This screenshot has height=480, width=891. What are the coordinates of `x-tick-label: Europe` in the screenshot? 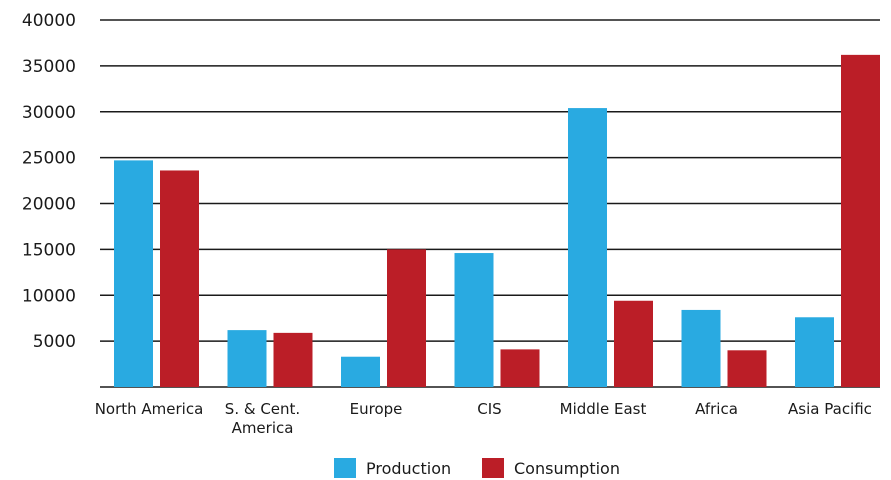 It's located at (376, 409).